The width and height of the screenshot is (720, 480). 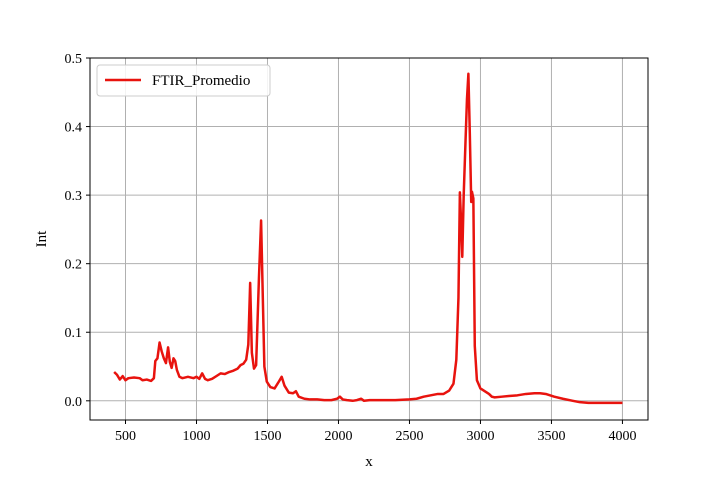 What do you see at coordinates (201, 81) in the screenshot?
I see `legend-label: FTIR_Promedio` at bounding box center [201, 81].